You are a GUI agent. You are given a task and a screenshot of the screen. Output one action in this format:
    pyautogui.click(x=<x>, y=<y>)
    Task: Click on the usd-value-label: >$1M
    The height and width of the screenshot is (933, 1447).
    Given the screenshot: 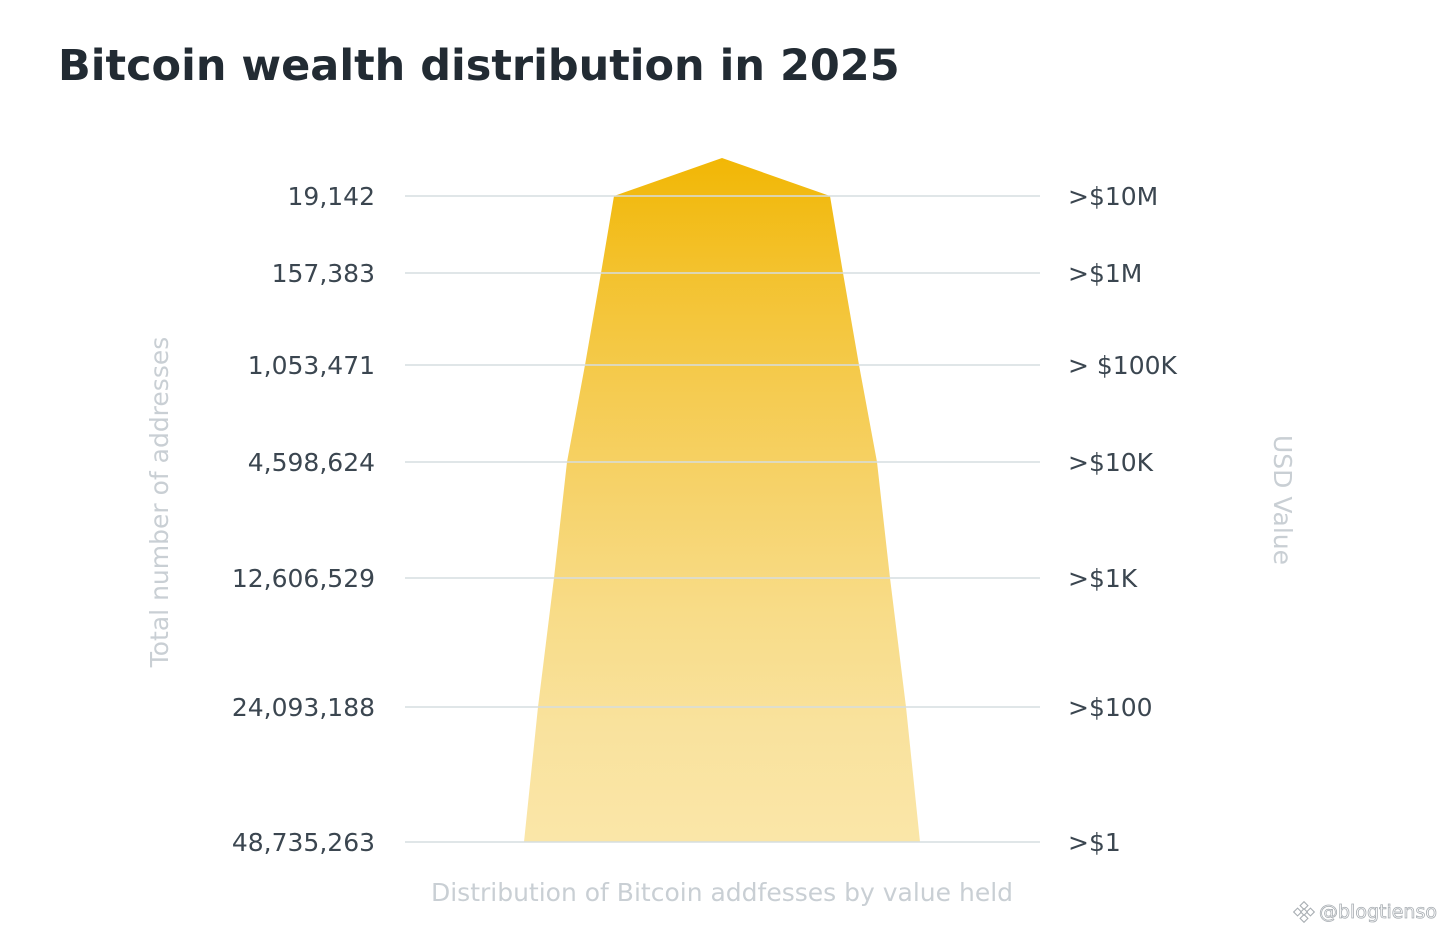 What is the action you would take?
    pyautogui.click(x=1105, y=273)
    